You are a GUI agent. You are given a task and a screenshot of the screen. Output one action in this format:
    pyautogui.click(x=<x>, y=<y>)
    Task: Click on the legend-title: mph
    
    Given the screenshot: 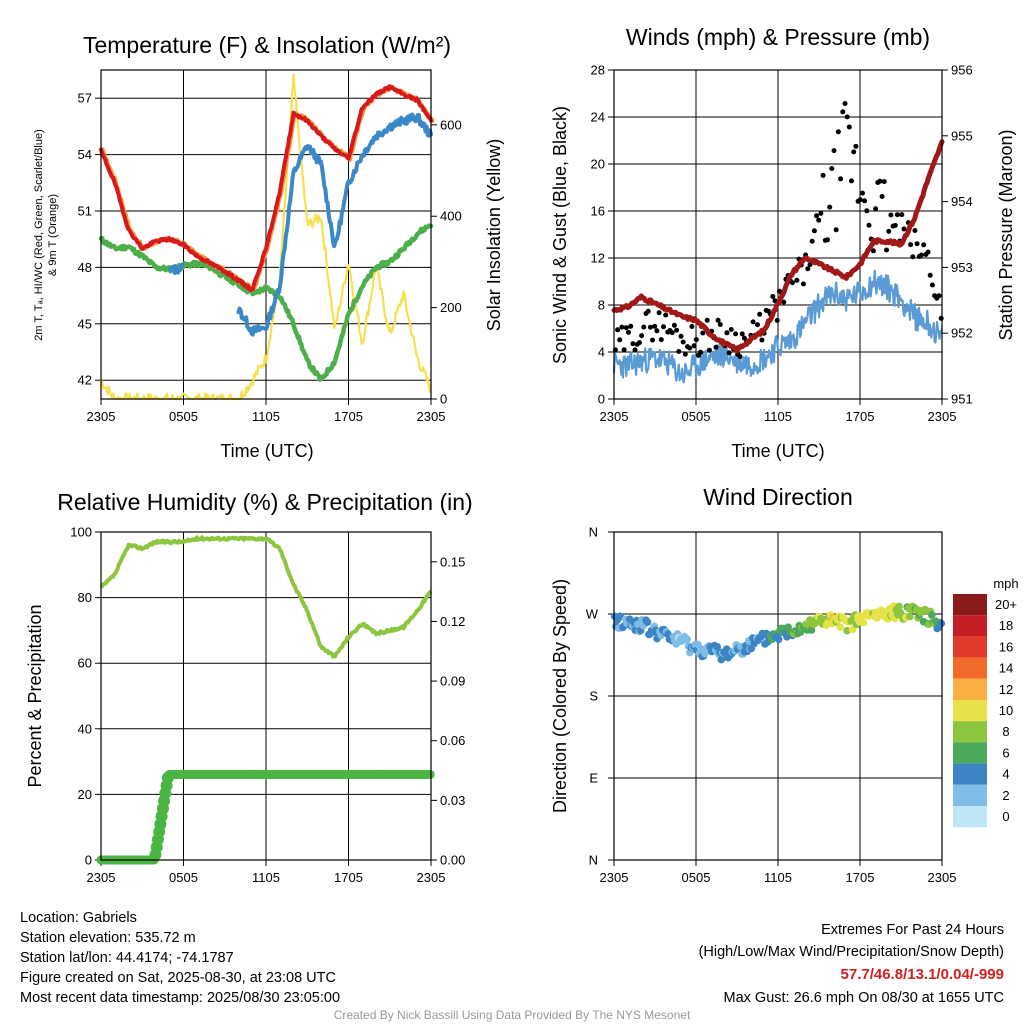 What is the action you would take?
    pyautogui.click(x=1005, y=583)
    